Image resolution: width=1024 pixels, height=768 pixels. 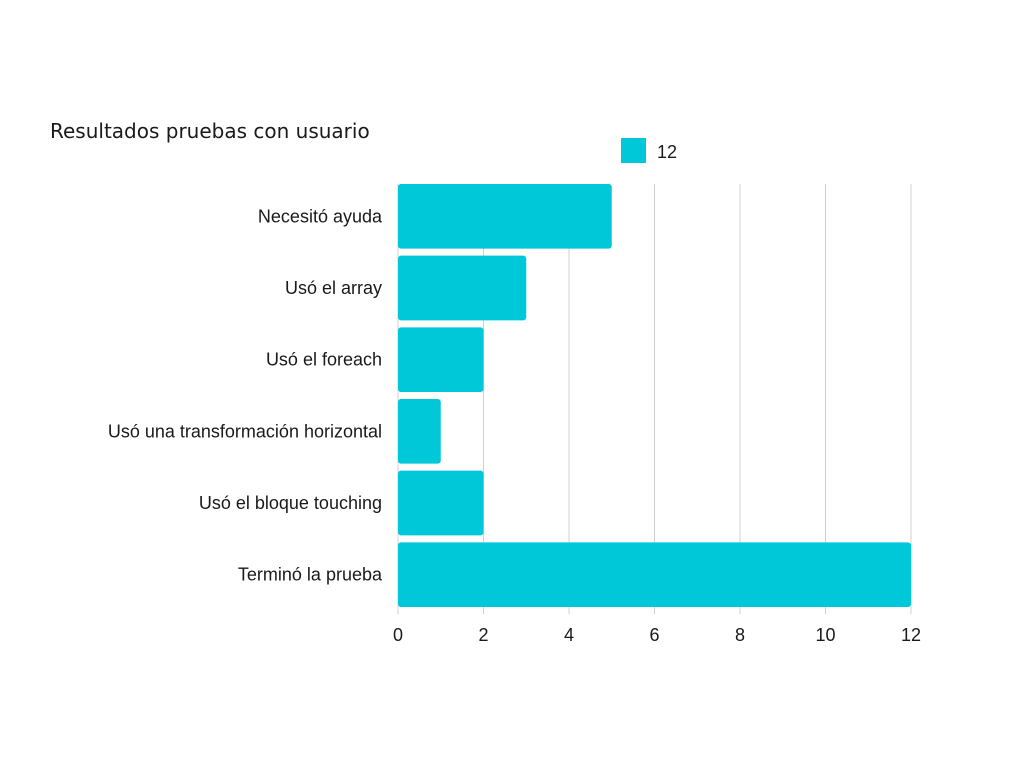 What do you see at coordinates (569, 635) in the screenshot?
I see `x-tick-label: 4` at bounding box center [569, 635].